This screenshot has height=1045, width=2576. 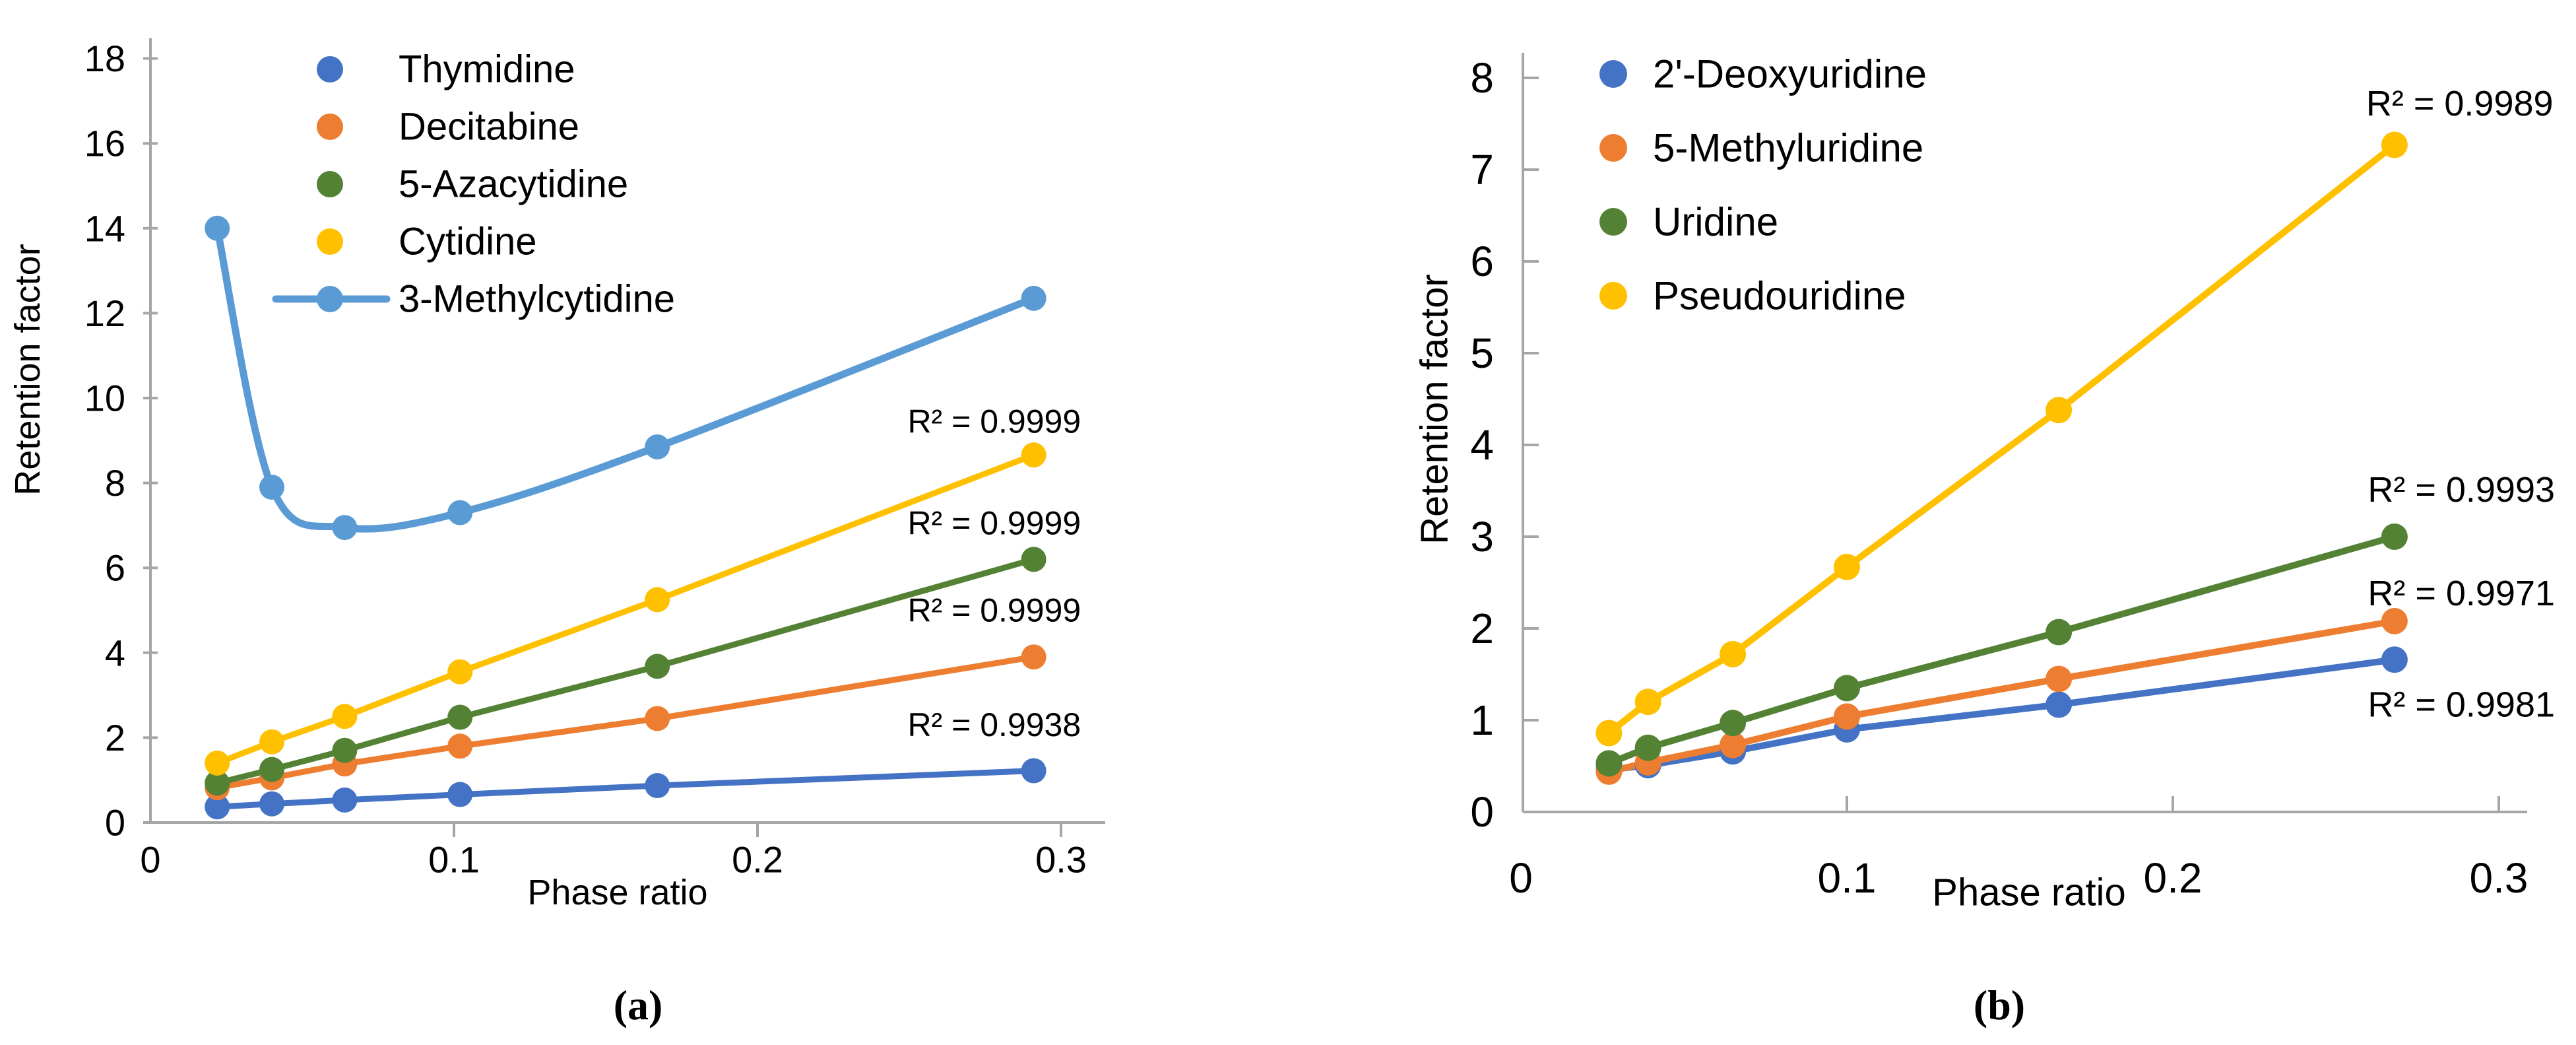 I want to click on series-line-3-methylcytidine, so click(x=625, y=379).